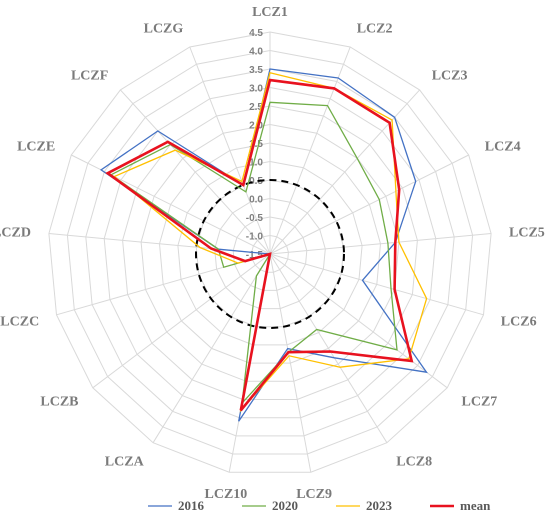  I want to click on axis-label-lcz5: LCZ5, so click(527, 233).